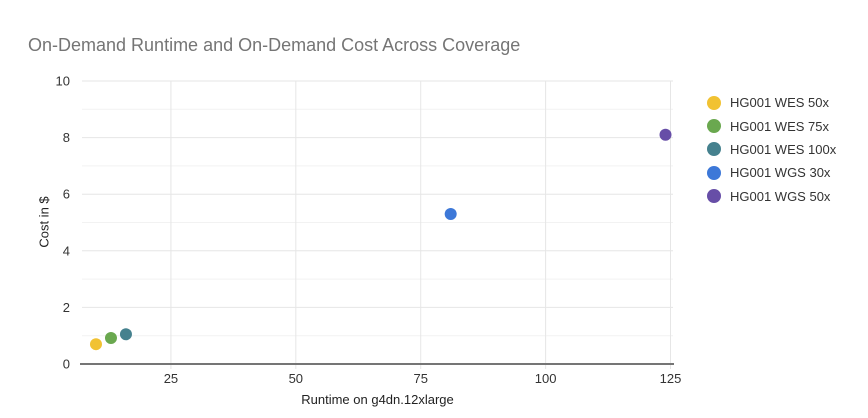 The height and width of the screenshot is (418, 868). Describe the element at coordinates (95, 344) in the screenshot. I see `data-point-hg001-wes-50x` at that location.